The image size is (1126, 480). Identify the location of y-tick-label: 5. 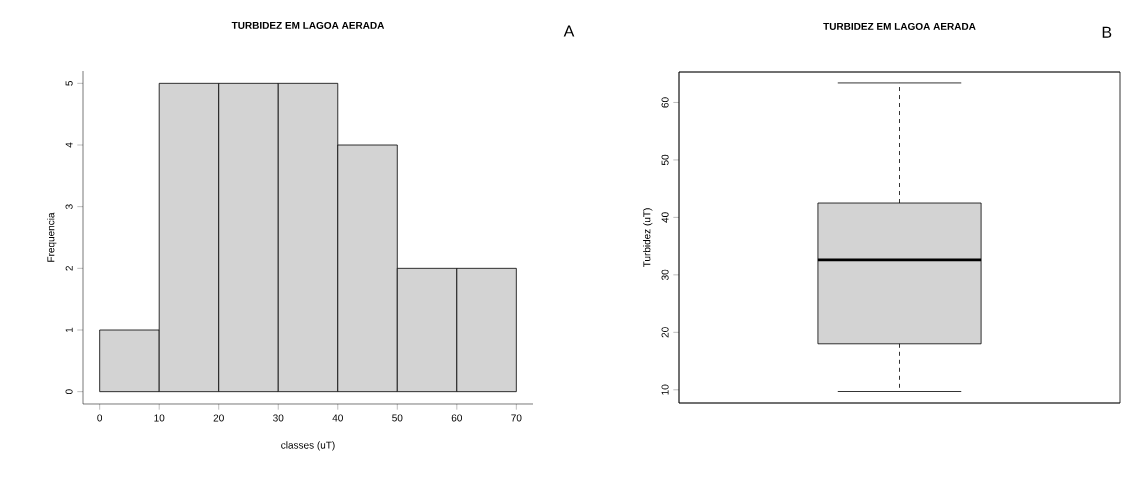
(69, 83).